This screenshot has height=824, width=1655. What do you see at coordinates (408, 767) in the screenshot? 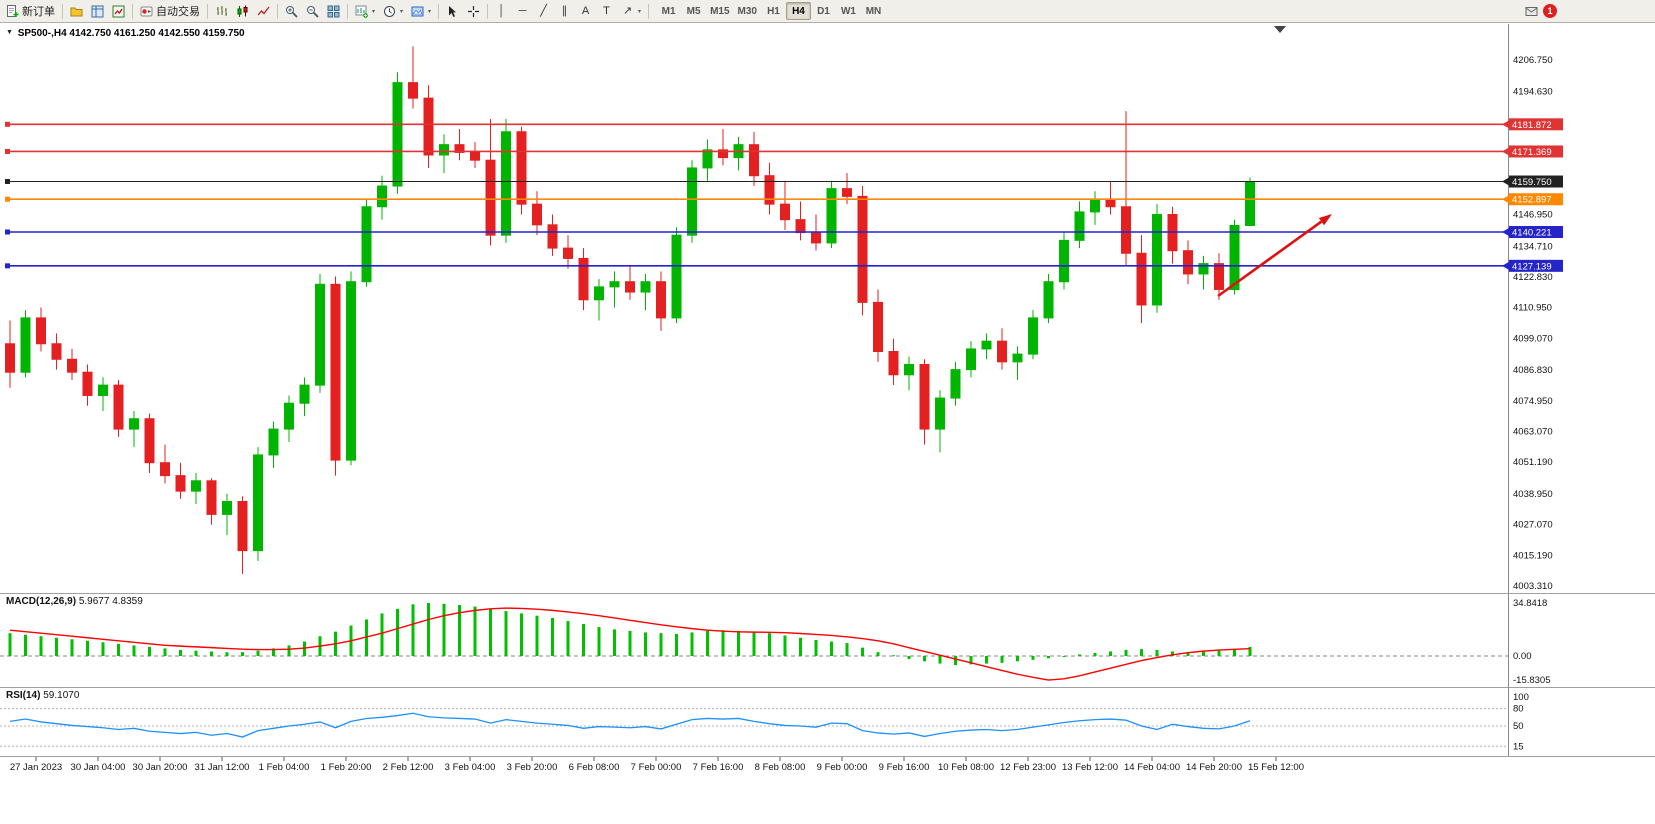
I see `time-axis-label: 2 Feb 12:00` at bounding box center [408, 767].